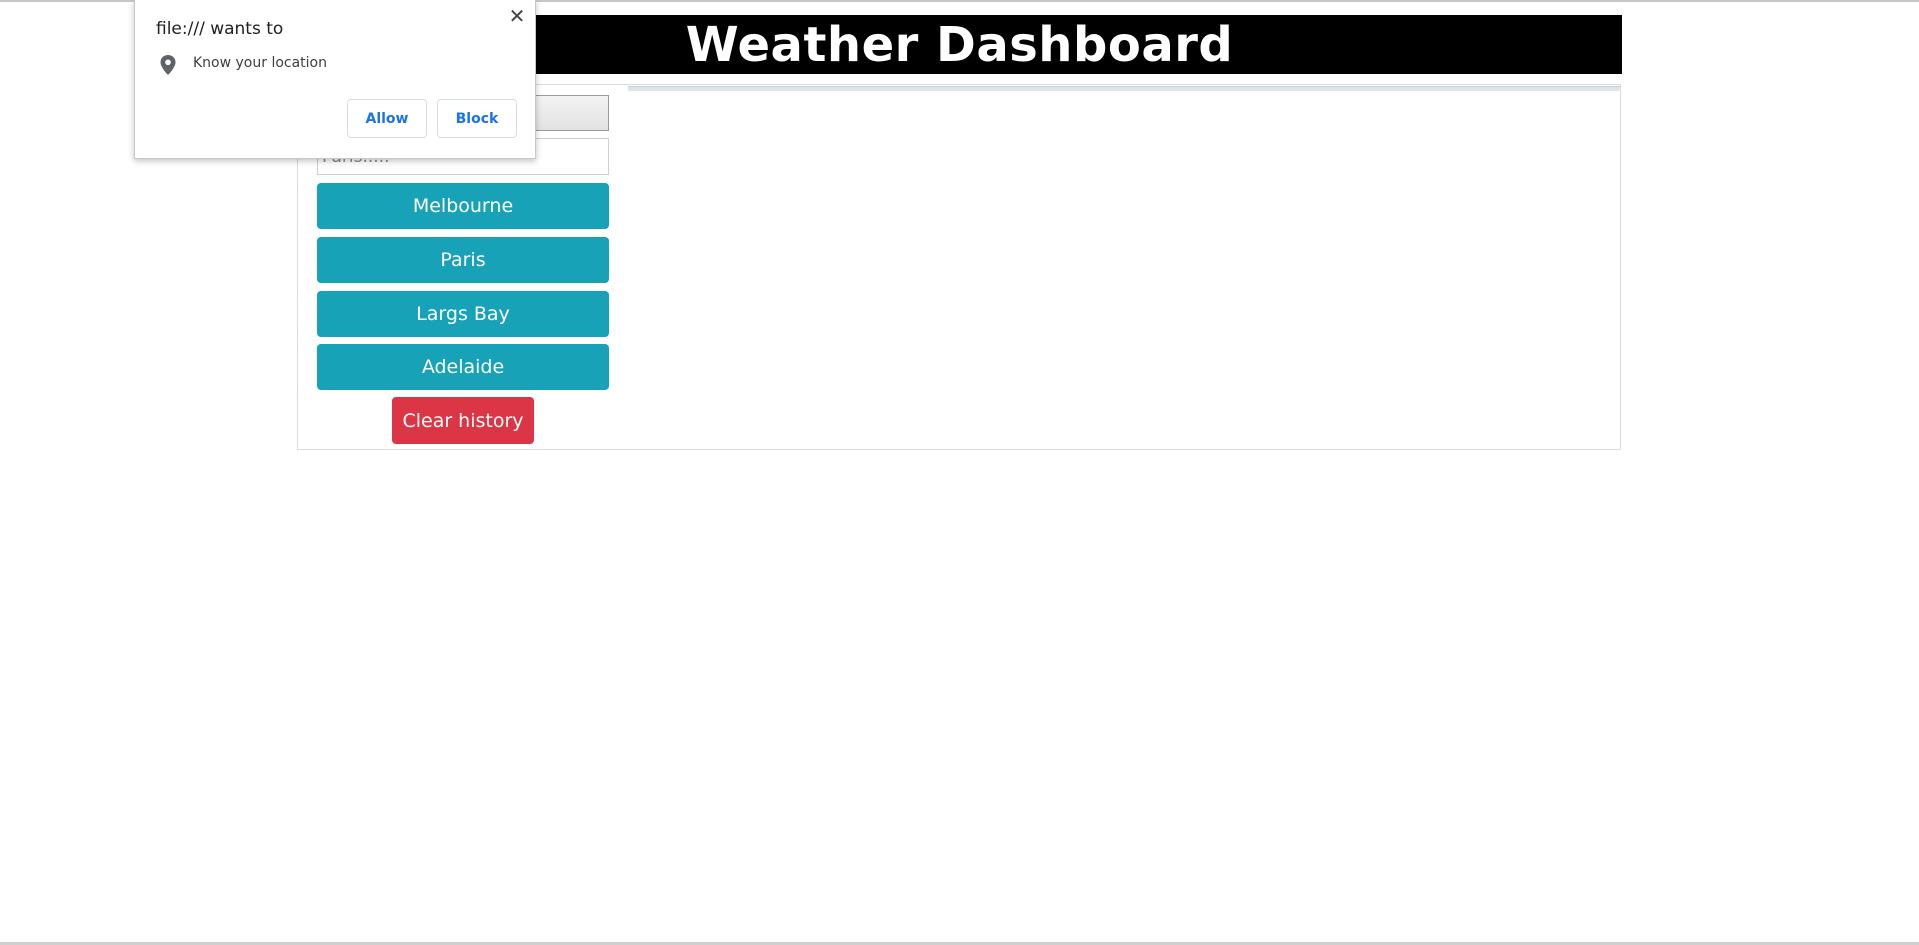 This screenshot has height=945, width=1919. I want to click on clear-history-button: Clear history, so click(463, 420).